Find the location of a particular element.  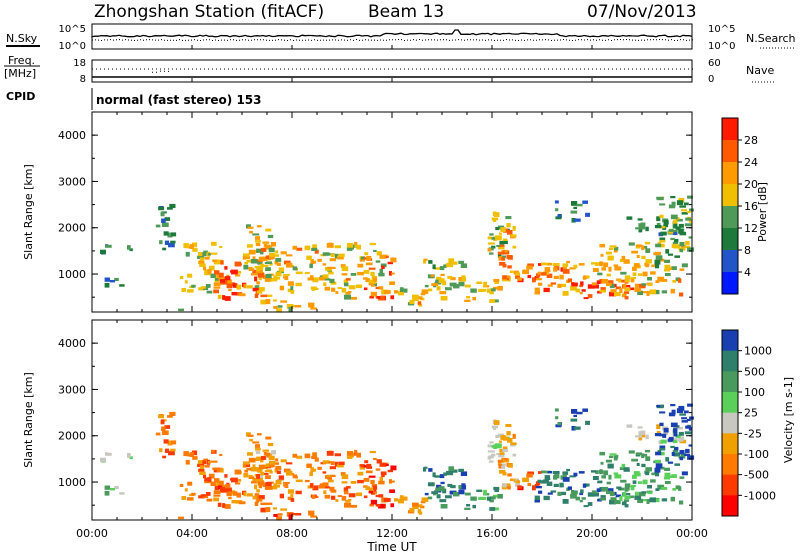

cpid-label: CPID is located at coordinates (20, 96).